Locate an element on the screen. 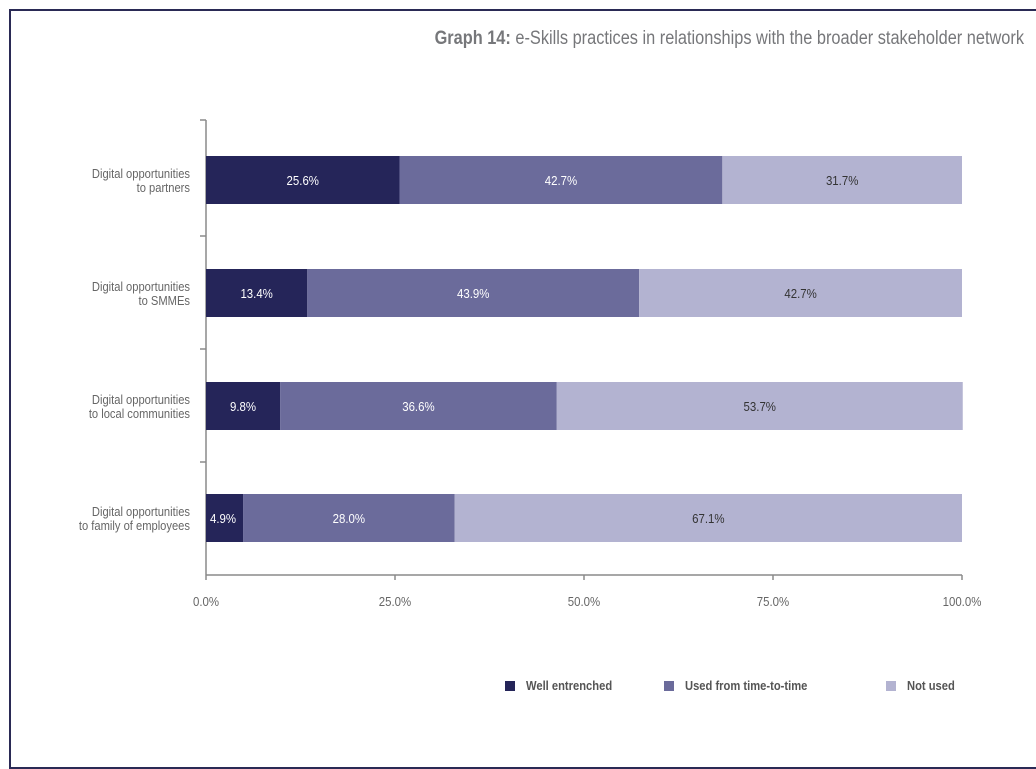  category-label-1-line-0: Digital opportunities is located at coordinates (141, 286).